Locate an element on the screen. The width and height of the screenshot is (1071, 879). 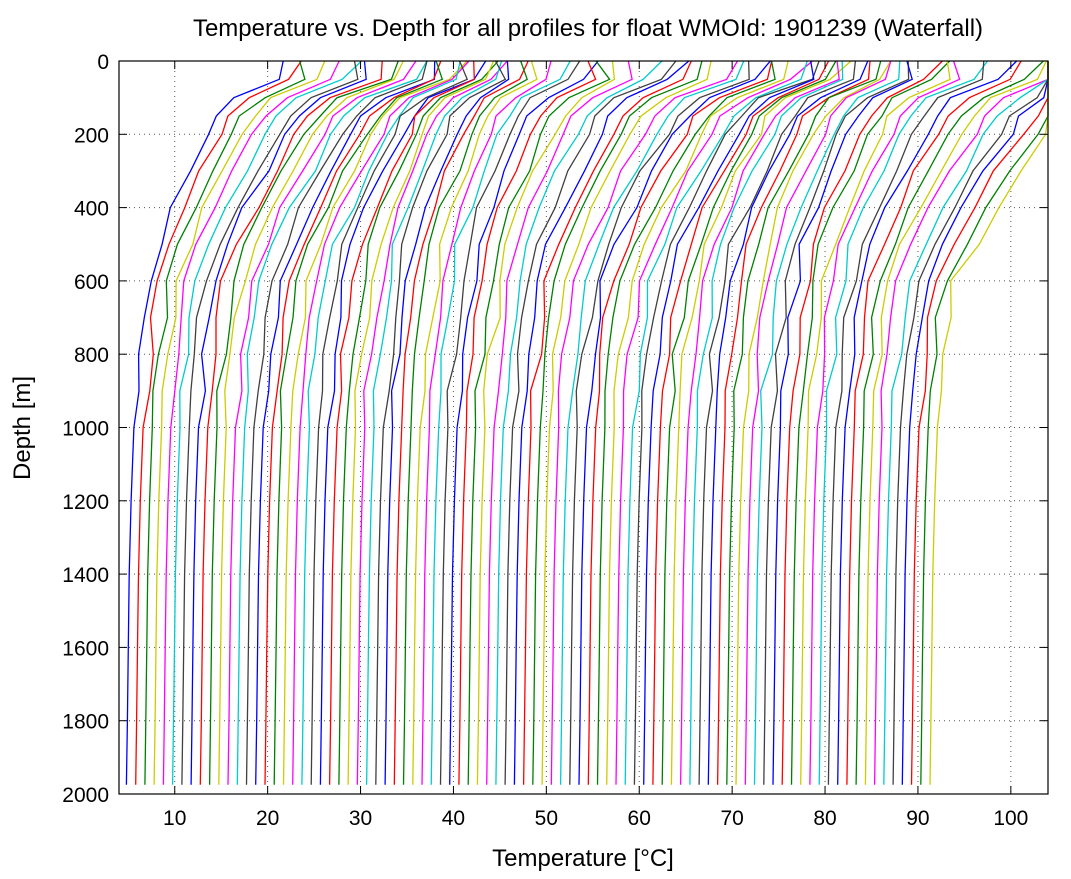
x-tick-label: 70 is located at coordinates (731, 818).